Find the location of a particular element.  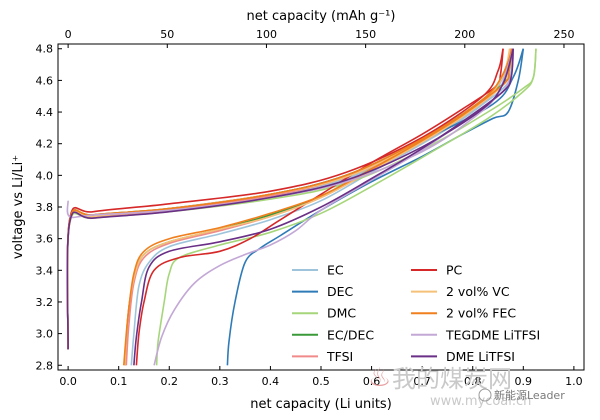

legend-label-dme-litfsi: DME LiTFSI is located at coordinates (480, 356).